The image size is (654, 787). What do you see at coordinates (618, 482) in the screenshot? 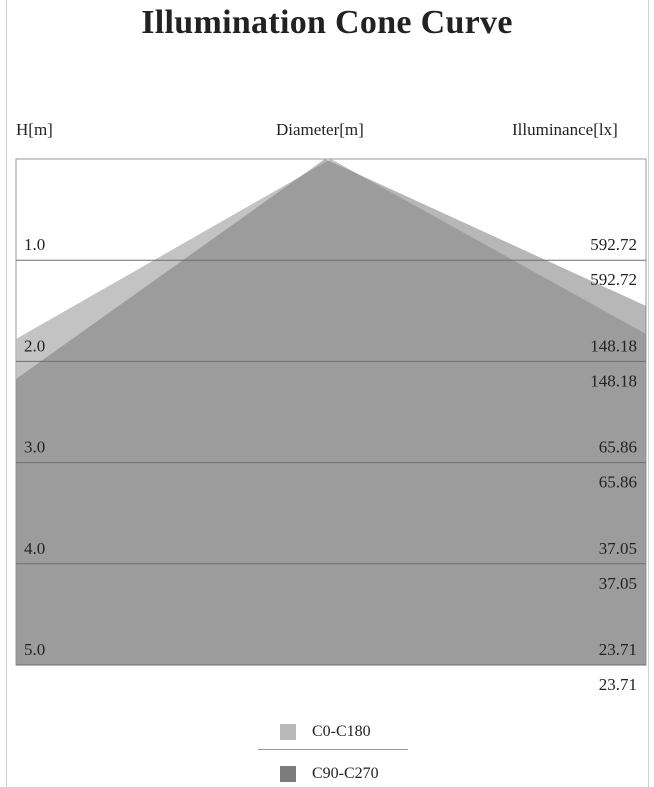
I see `illuminance-label-c90-c270-3: 65.86` at bounding box center [618, 482].